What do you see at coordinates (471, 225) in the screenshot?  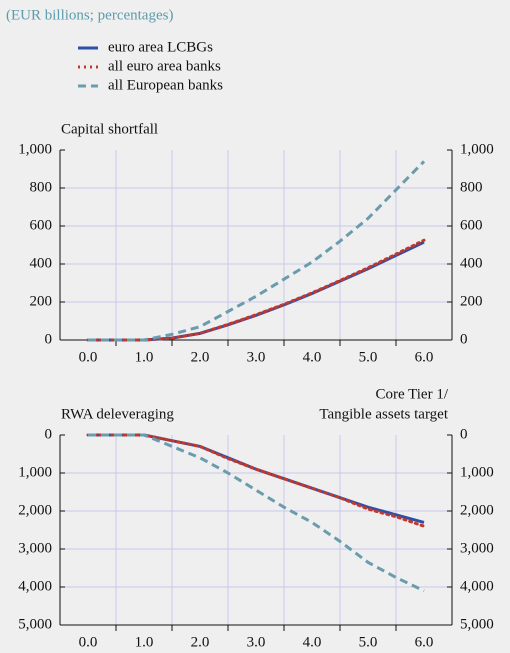 I see `y2-tick-label: 600` at bounding box center [471, 225].